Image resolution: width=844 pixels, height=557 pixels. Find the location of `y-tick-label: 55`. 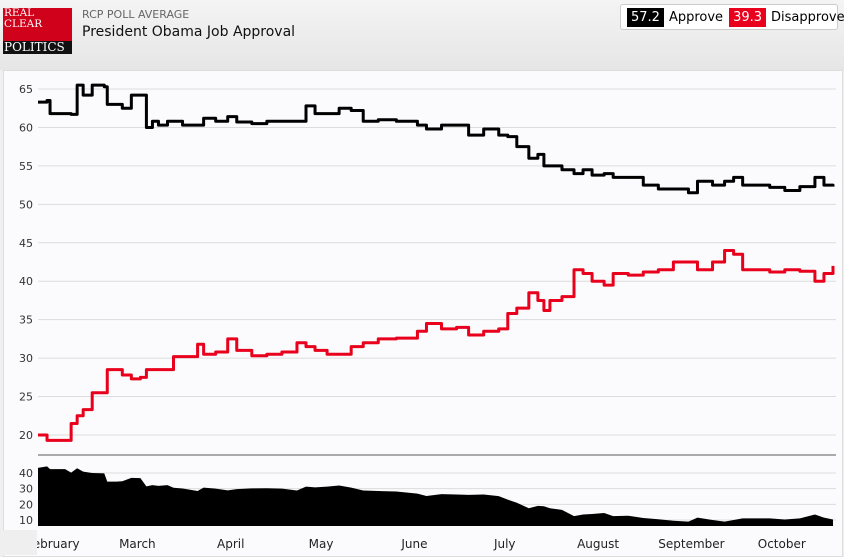

y-tick-label: 55 is located at coordinates (26, 166).